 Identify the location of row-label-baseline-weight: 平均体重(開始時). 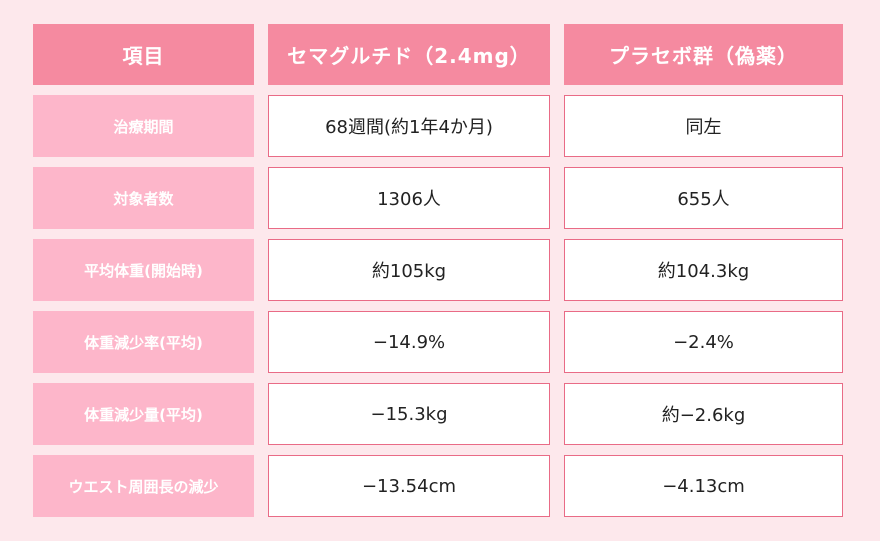
(143, 270).